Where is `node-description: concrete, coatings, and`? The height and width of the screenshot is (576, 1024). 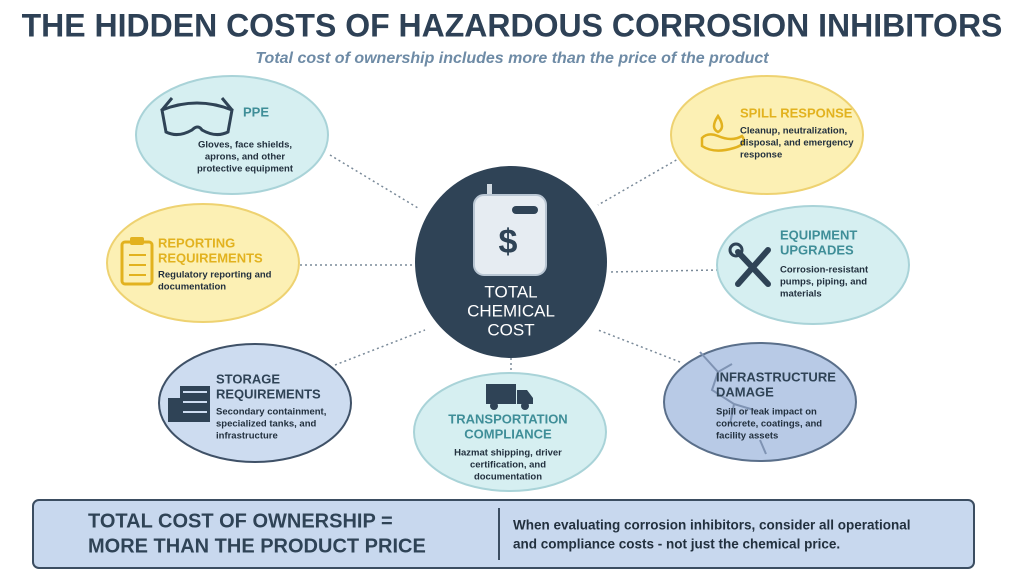 node-description: concrete, coatings, and is located at coordinates (769, 424).